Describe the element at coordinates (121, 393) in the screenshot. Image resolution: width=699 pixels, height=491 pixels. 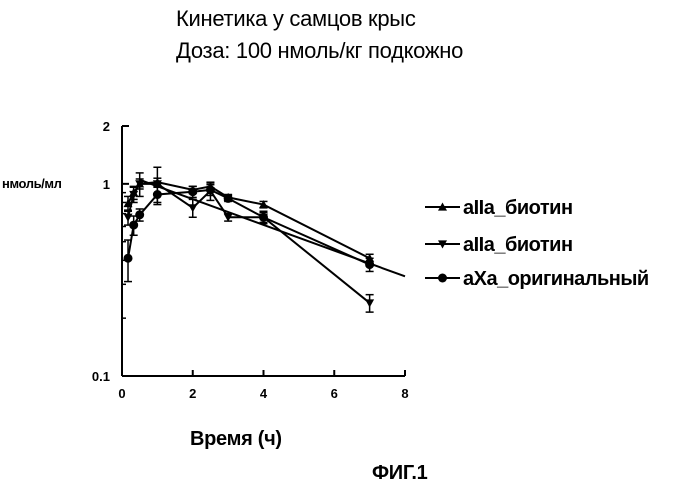
I see `x-tick-label: 0` at that location.